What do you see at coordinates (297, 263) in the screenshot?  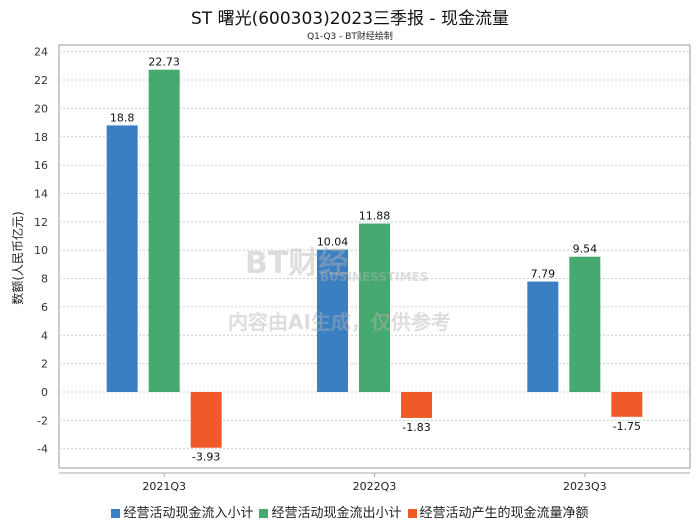 I see `watermark-logo: BT财经` at bounding box center [297, 263].